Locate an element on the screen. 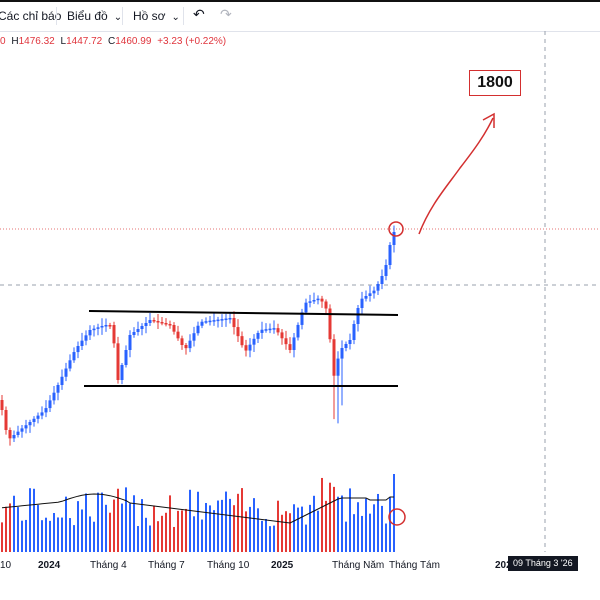 This screenshot has height=600, width=600. charts-menu-label: Biểu đồ is located at coordinates (87, 16).